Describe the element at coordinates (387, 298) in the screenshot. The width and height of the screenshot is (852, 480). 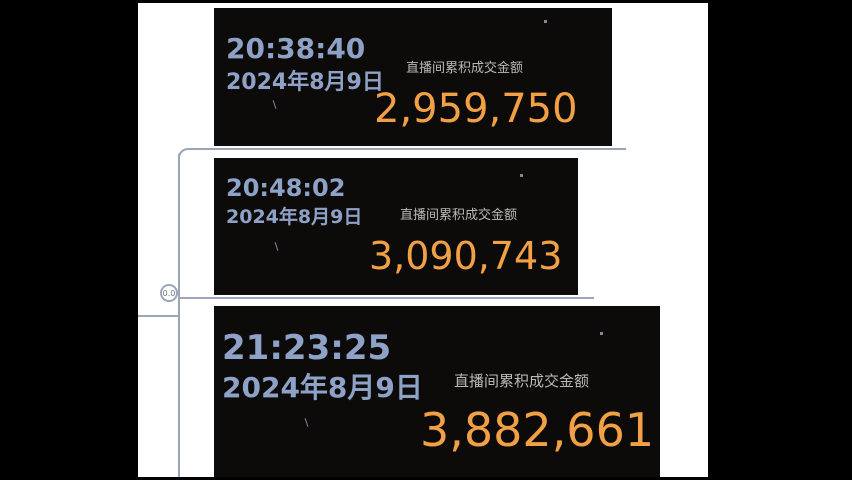
I see `connector-line-middle` at that location.